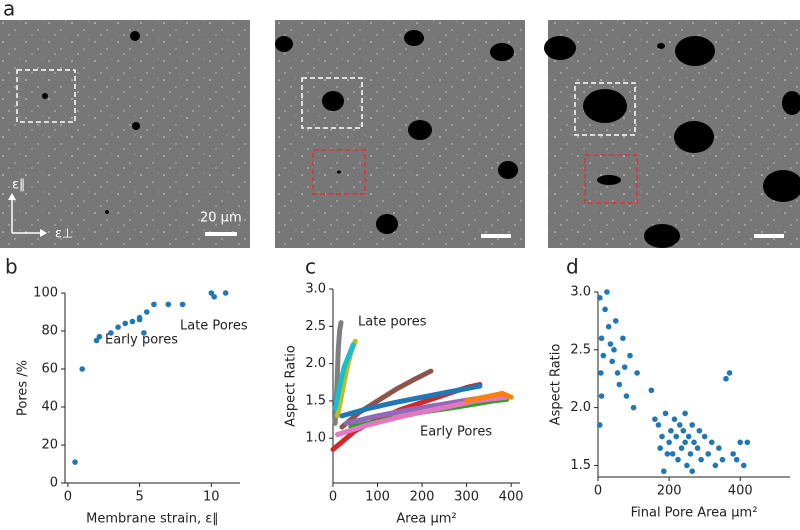  I want to click on y-tick-label: 40, so click(49, 407).